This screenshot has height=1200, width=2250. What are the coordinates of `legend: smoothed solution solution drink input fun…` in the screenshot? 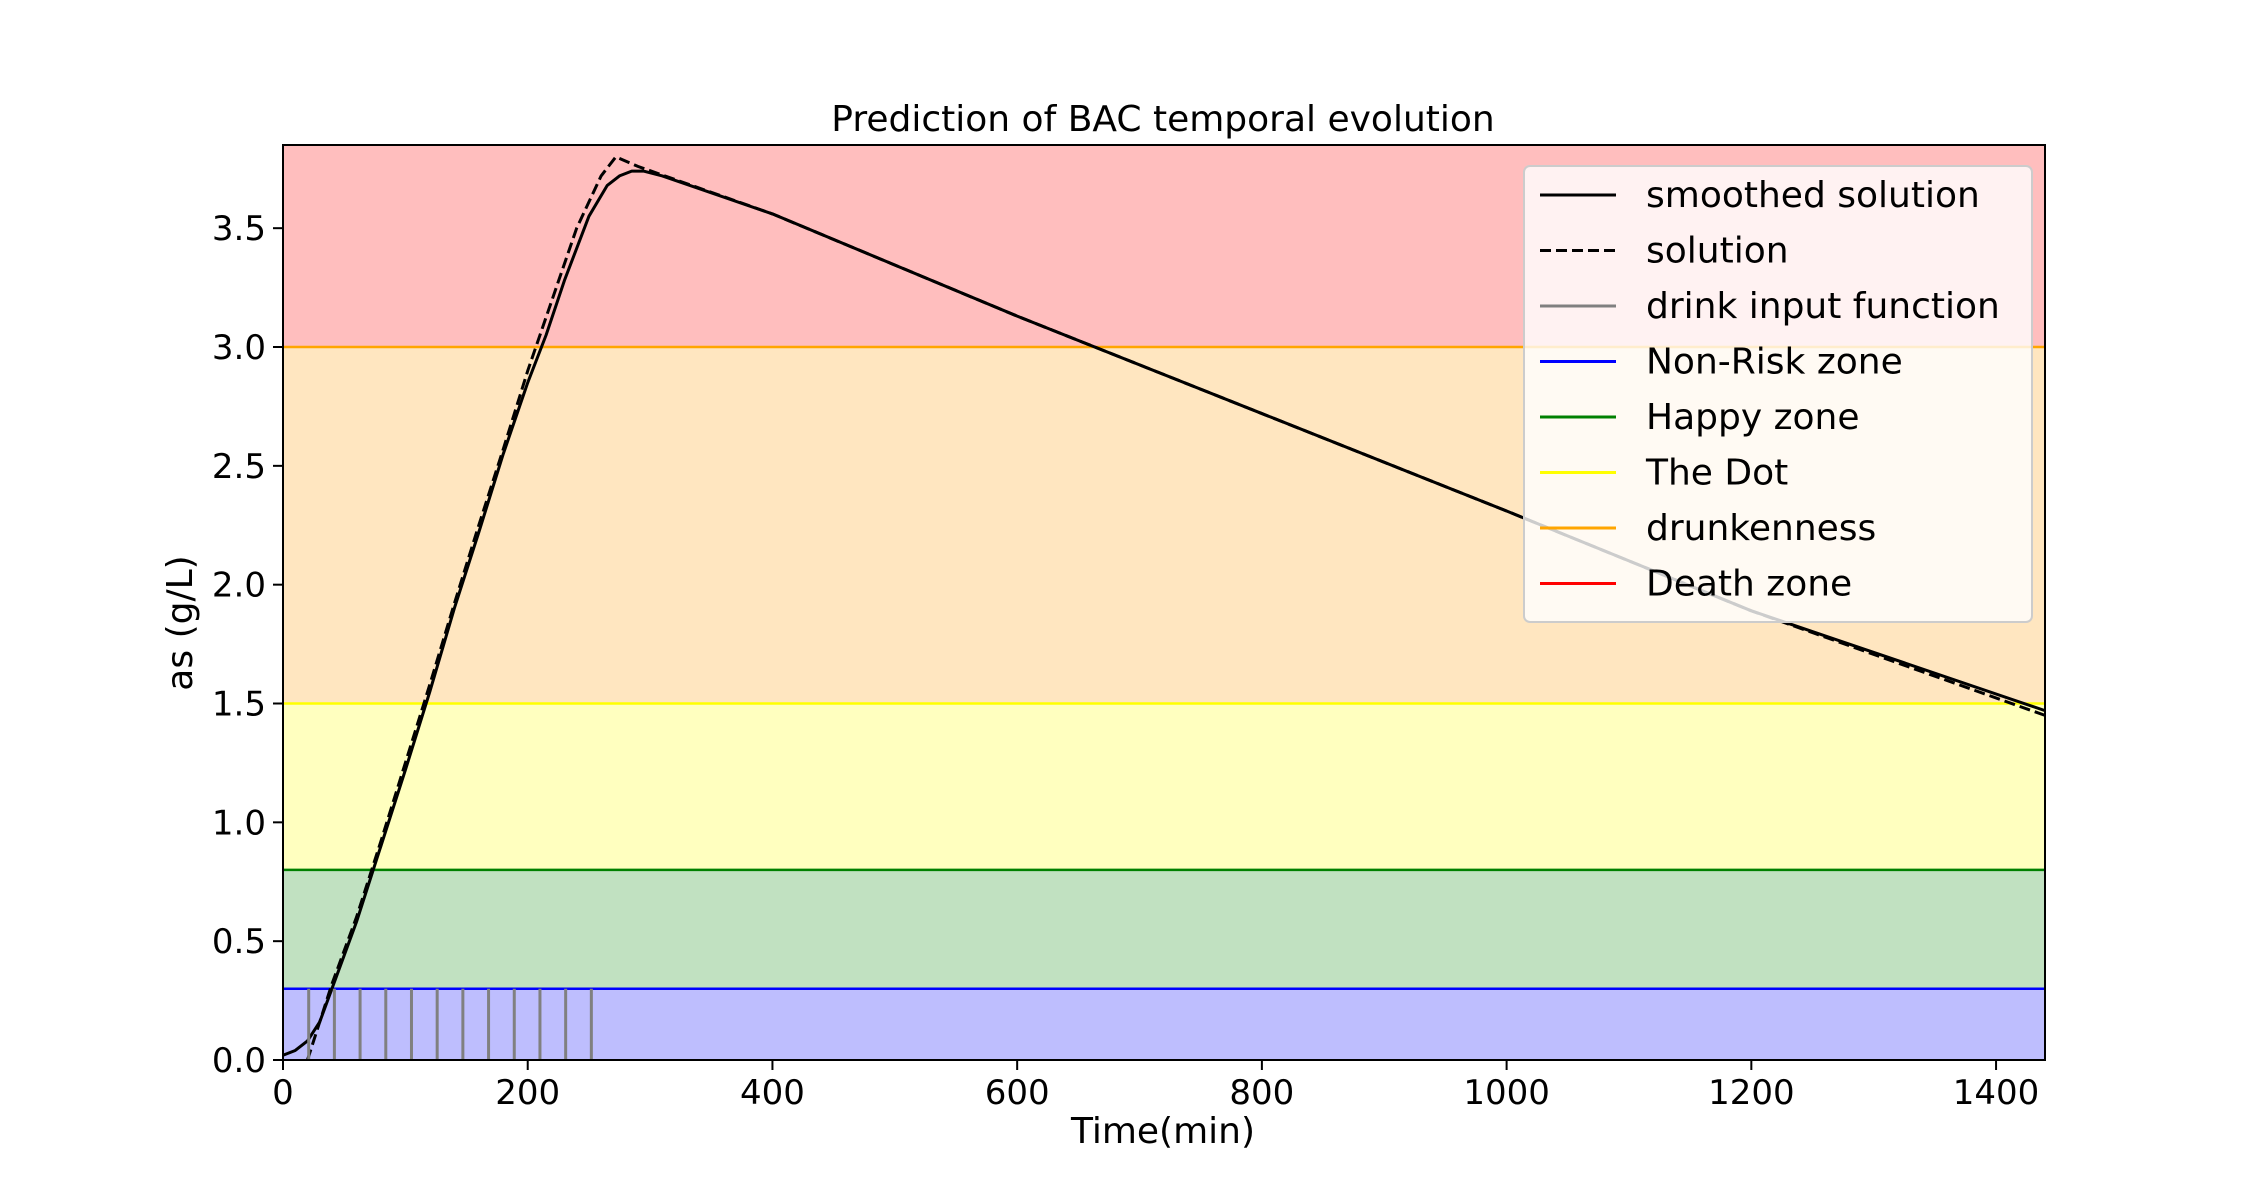 It's located at (1778, 394).